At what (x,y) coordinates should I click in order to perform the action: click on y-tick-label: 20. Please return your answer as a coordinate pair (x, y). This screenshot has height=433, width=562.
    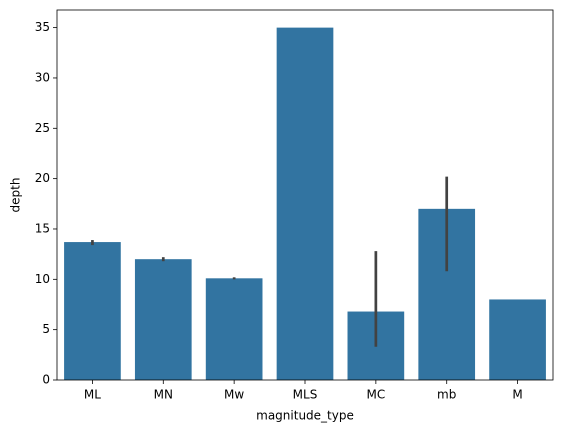
    Looking at the image, I should click on (42, 178).